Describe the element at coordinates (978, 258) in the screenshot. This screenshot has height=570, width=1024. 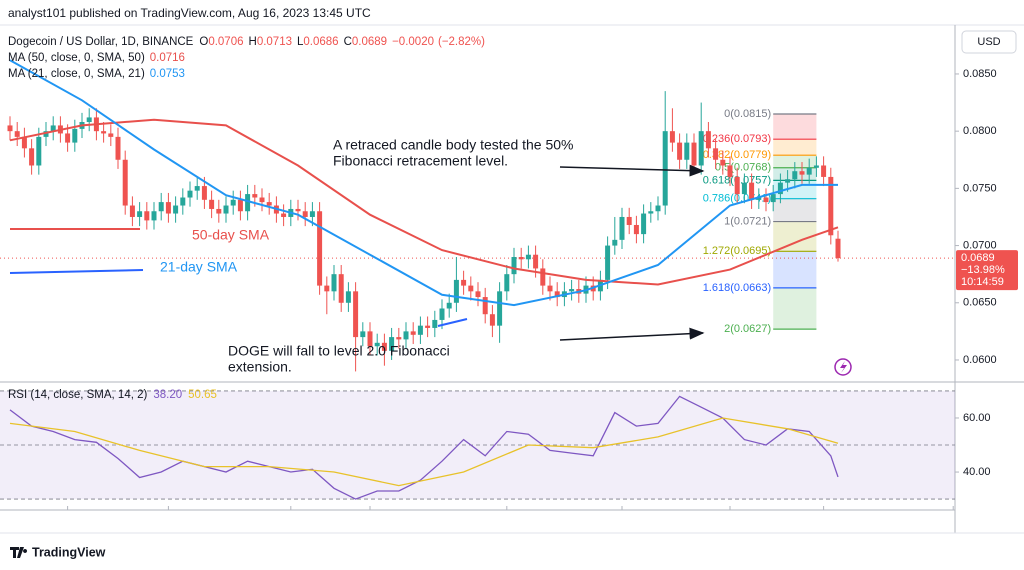
I see `last-price-label: 0.0689` at that location.